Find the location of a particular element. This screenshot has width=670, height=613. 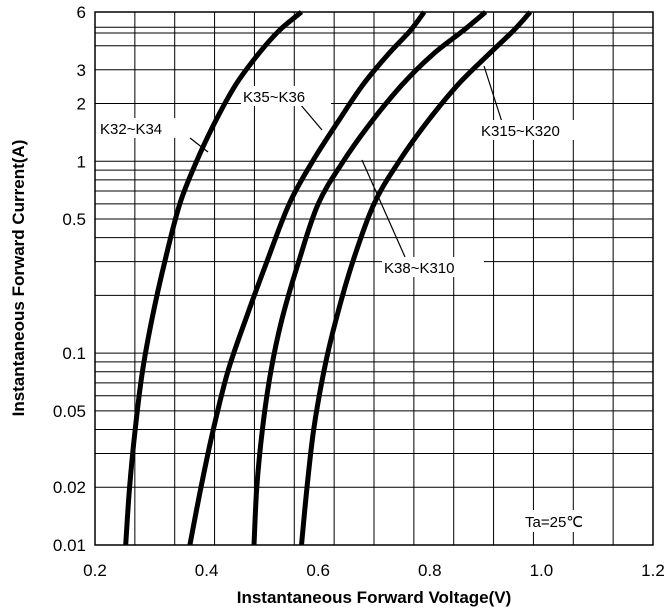

label-leaders is located at coordinates (346, 161).